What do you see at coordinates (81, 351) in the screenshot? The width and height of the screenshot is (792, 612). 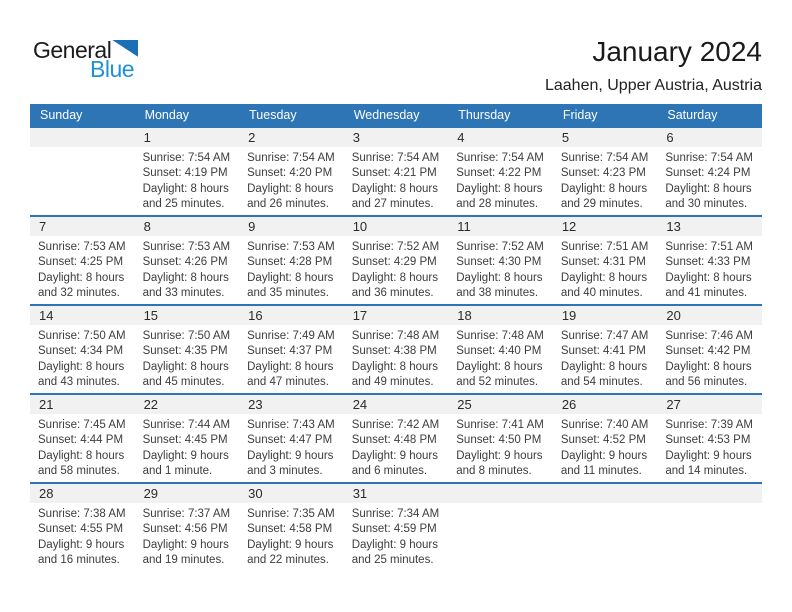 I see `sunset-text: Sunset: 4:34 PM` at bounding box center [81, 351].